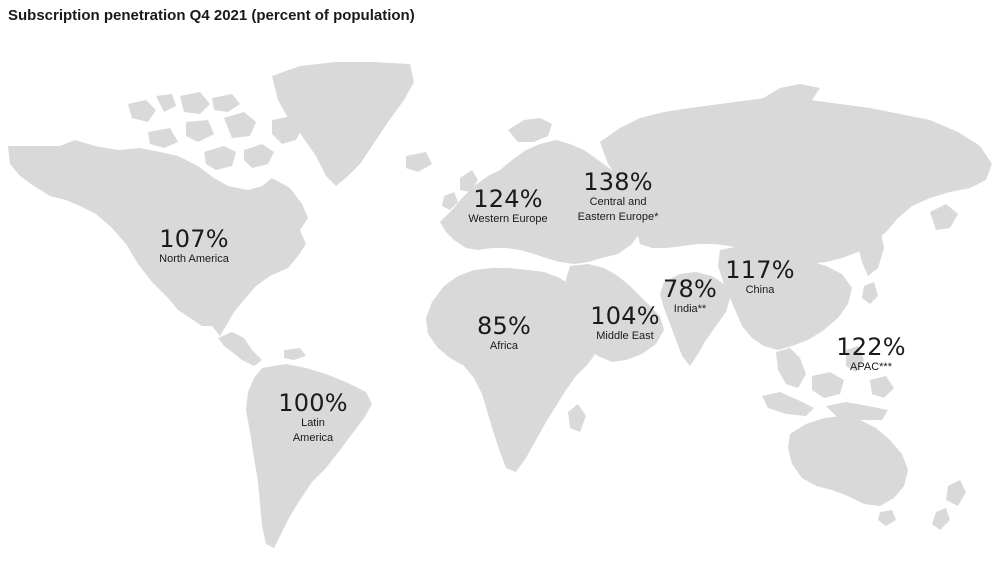  Describe the element at coordinates (313, 430) in the screenshot. I see `name-latin-america: Latin America` at that location.